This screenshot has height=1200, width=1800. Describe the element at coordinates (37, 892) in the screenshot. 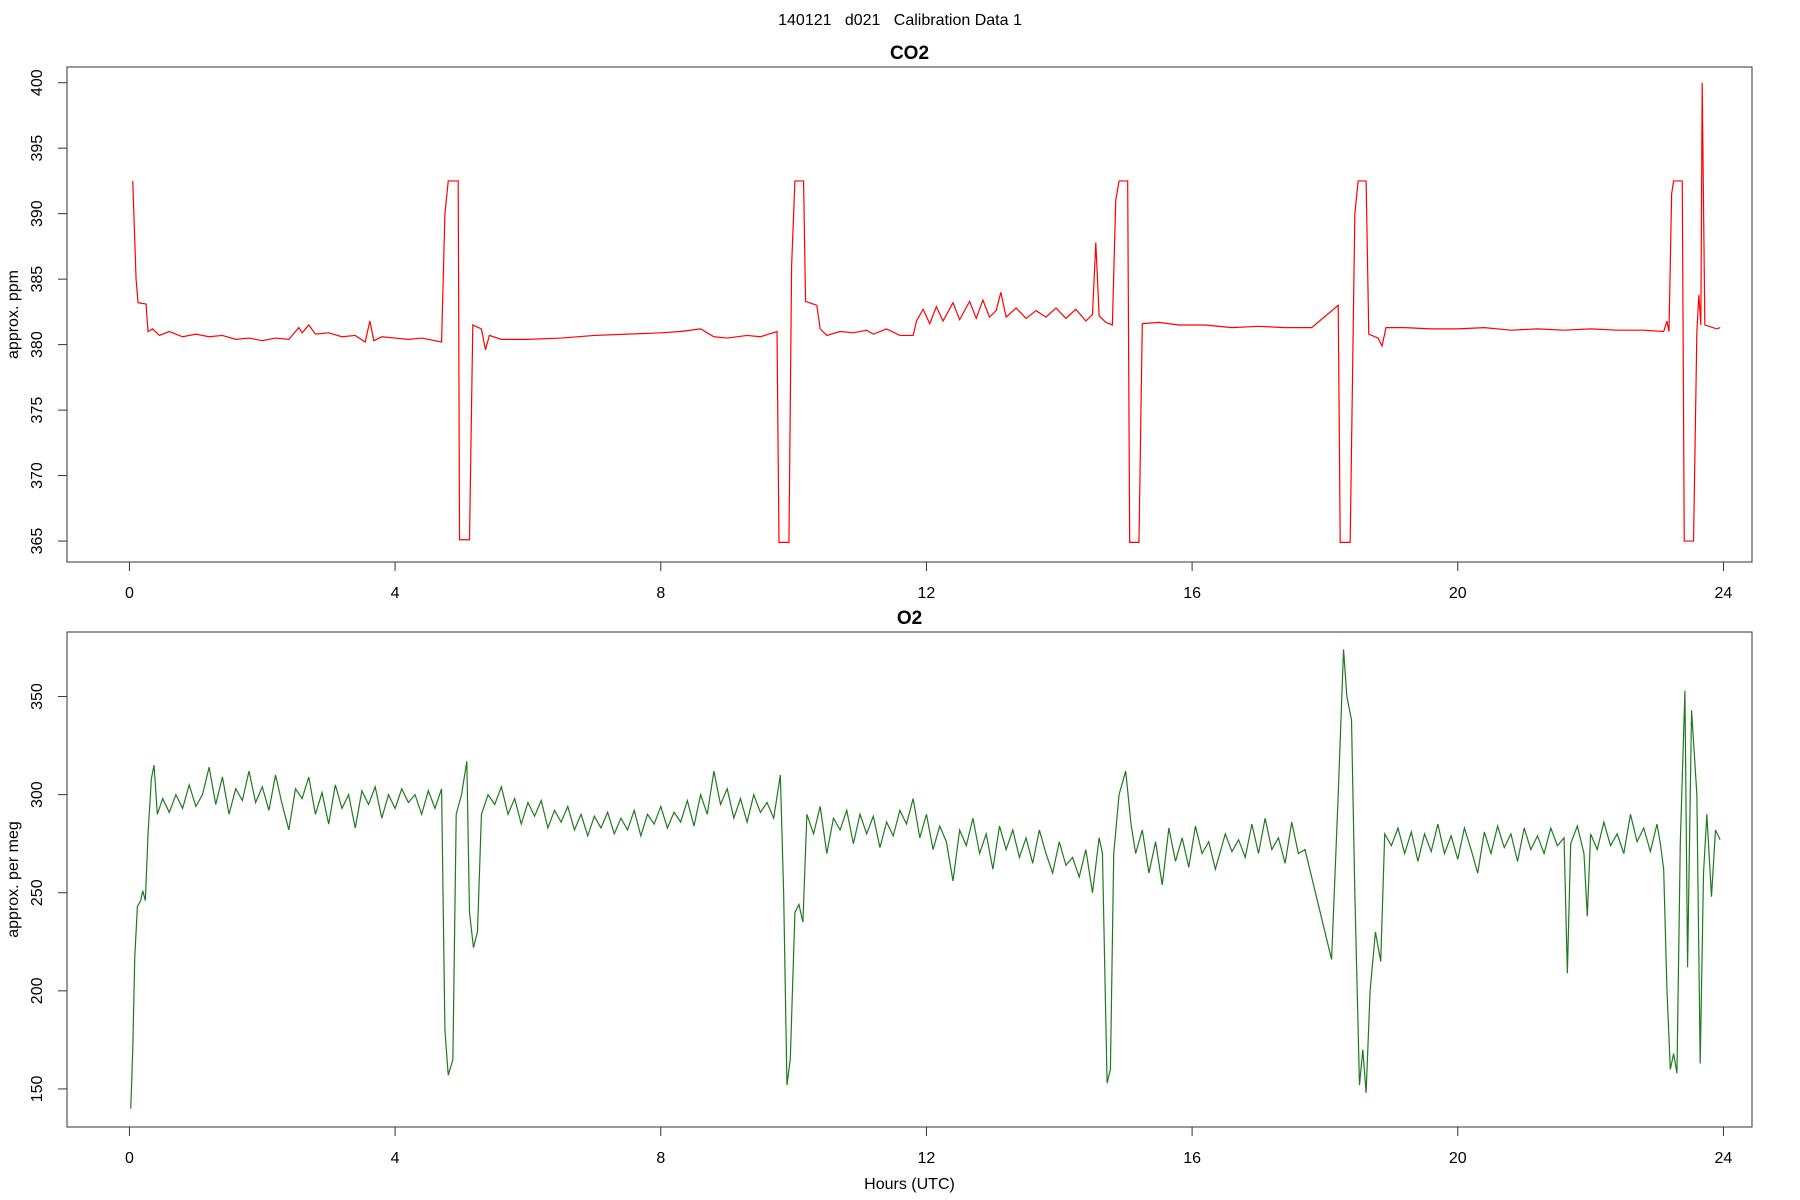

I see `y-tick-label: 250` at that location.